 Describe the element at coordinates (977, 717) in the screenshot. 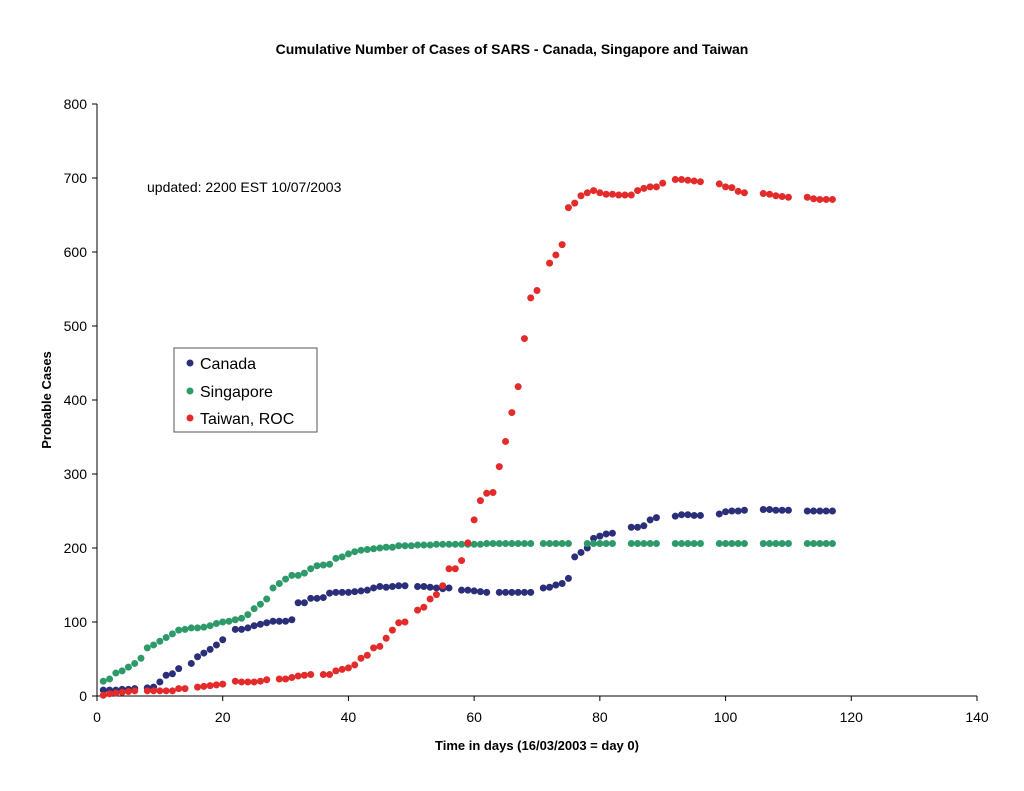

I see `x-tick-label: 140` at that location.